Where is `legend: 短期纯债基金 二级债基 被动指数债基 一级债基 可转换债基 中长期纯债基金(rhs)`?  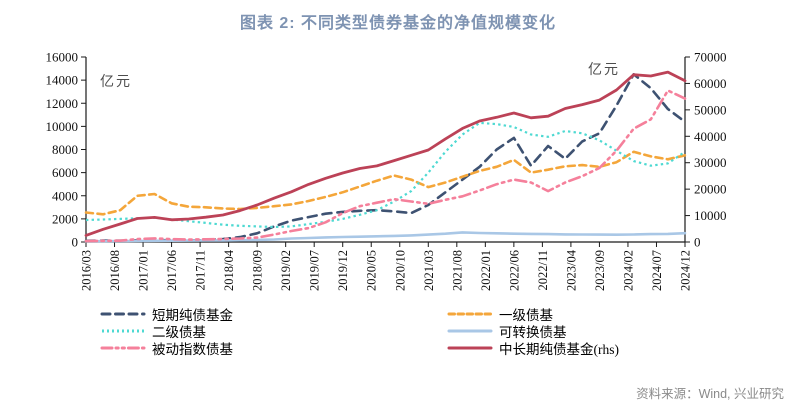 legend: 短期纯债基金 二级债基 被动指数债基 一级债基 可转换债基 中长期纯债基金(rhs) is located at coordinates (420, 331).